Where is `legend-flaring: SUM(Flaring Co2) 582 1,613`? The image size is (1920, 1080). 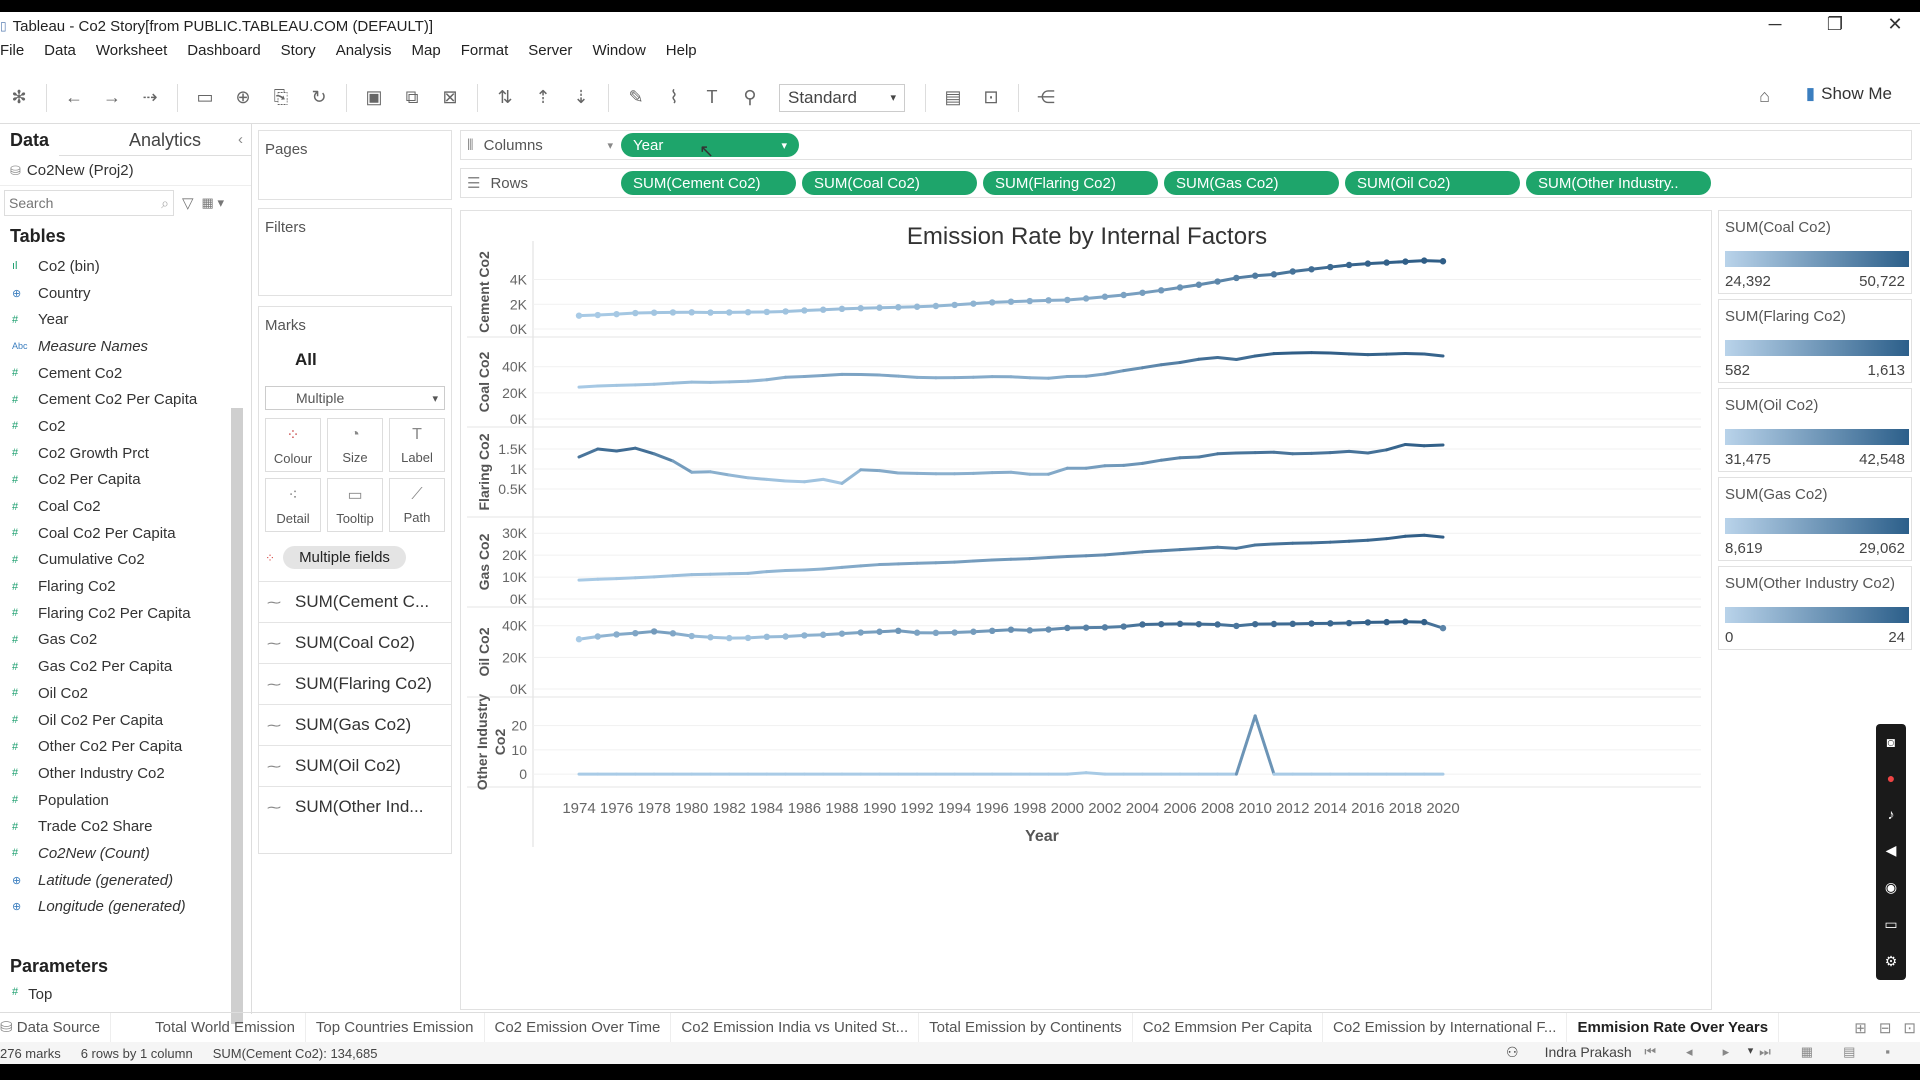
legend-flaring: SUM(Flaring Co2) 582 1,613 is located at coordinates (1815, 341).